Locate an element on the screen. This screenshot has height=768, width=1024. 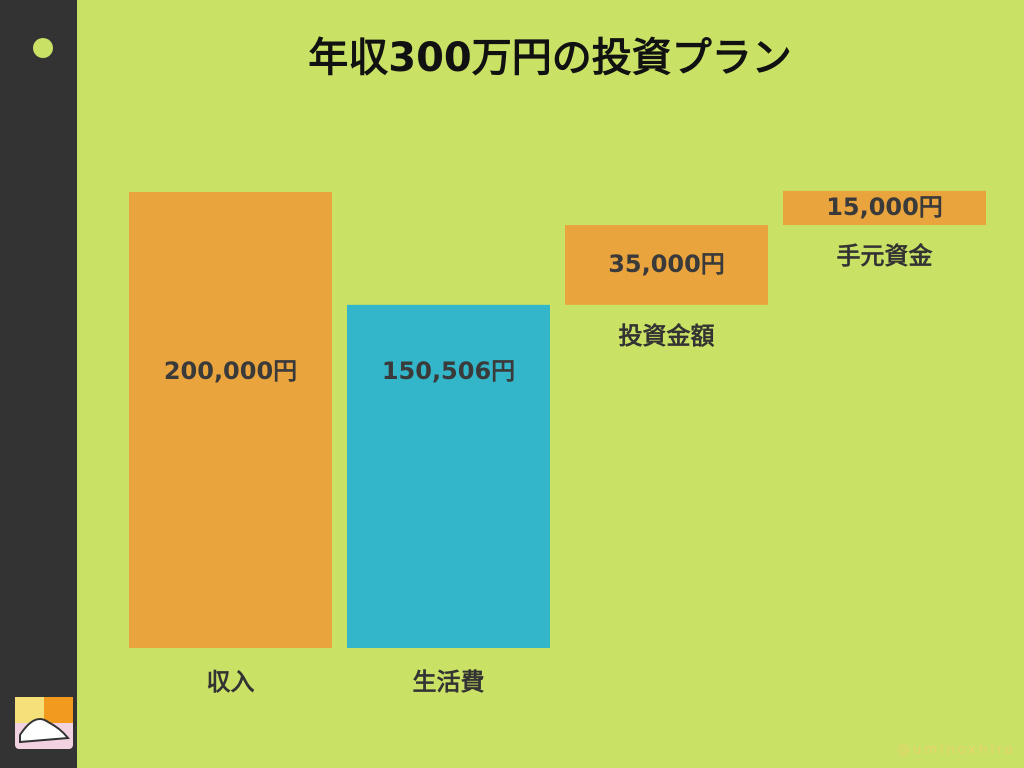
value-label: 150,506円 is located at coordinates (448, 371).